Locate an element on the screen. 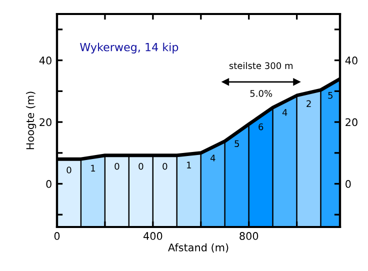 This screenshot has width=368, height=271. y-tick-label: 0 is located at coordinates (49, 184).